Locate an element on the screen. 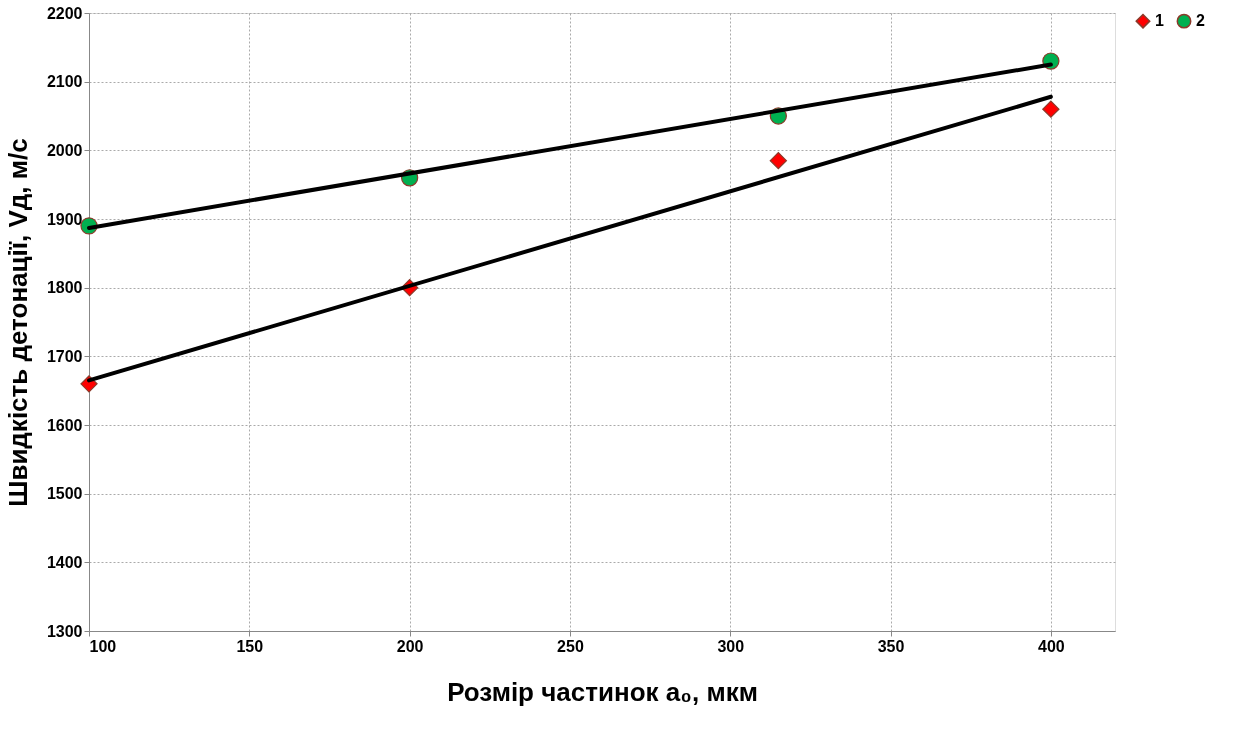 This screenshot has width=1253, height=744. x-tick-label: 350 is located at coordinates (891, 646).